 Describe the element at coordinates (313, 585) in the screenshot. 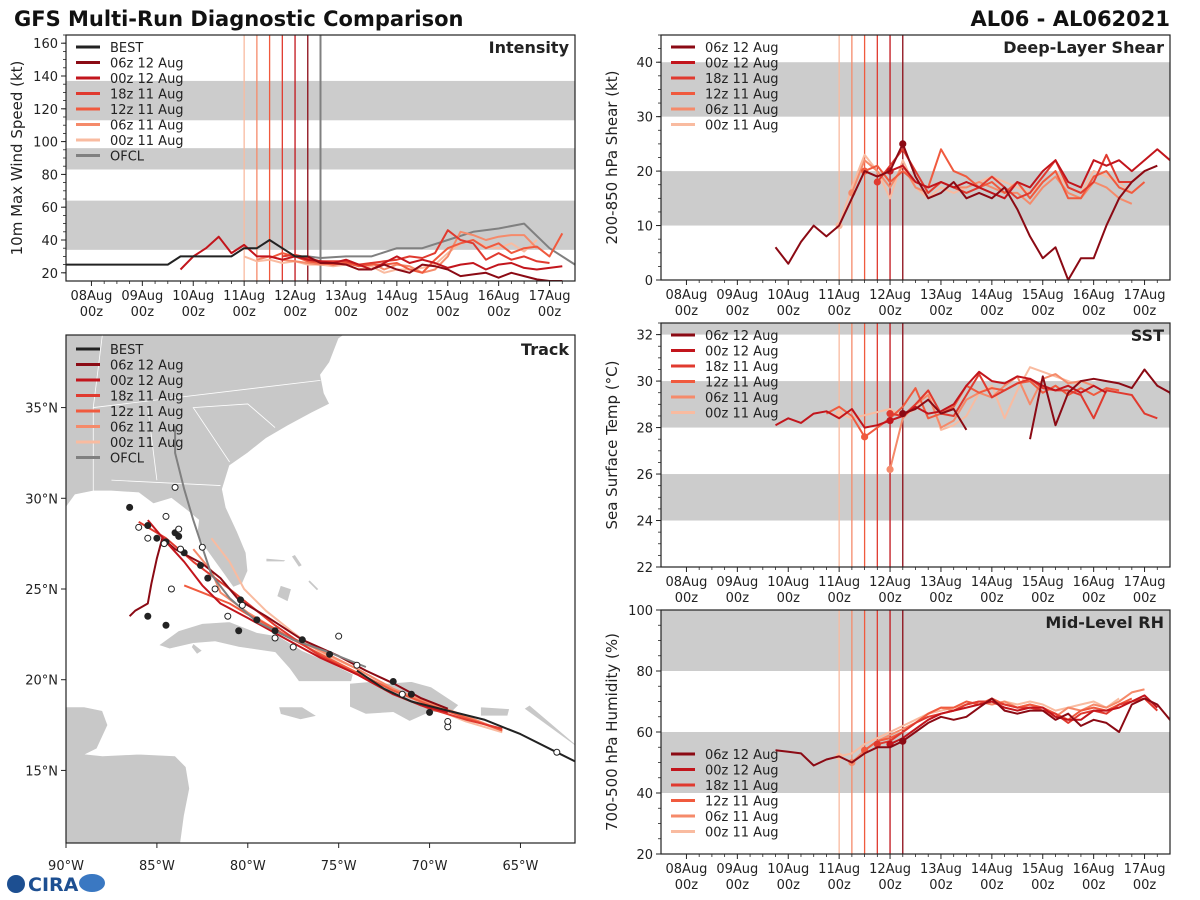

I see `land-bahamas-eleuthera` at that location.